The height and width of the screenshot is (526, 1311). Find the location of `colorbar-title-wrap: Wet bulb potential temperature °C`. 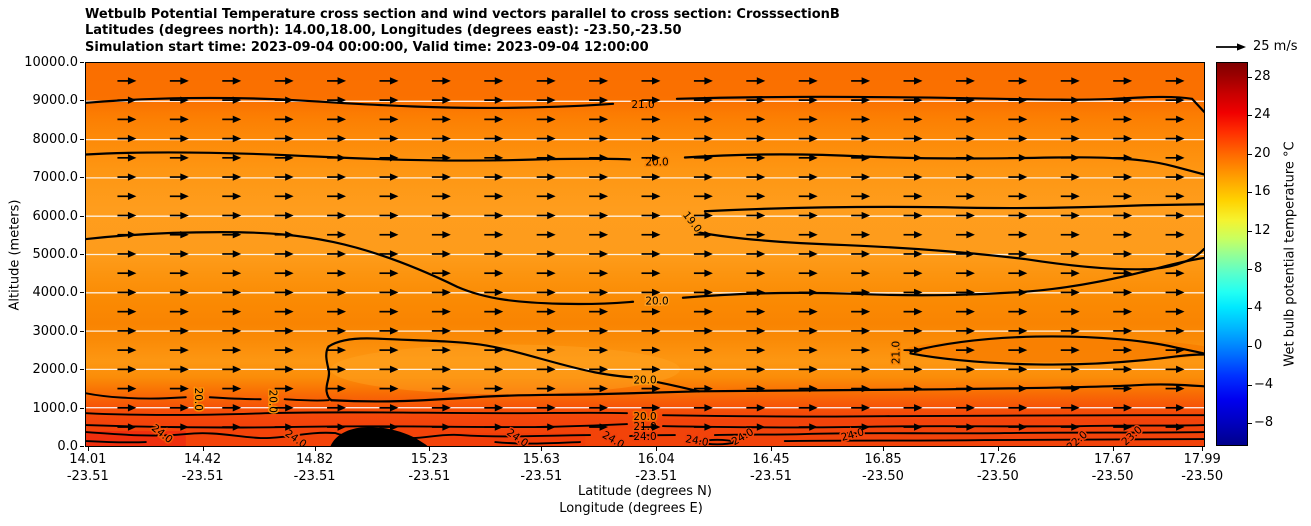

colorbar-title-wrap: Wet bulb potential temperature °C is located at coordinates (1290, 254).